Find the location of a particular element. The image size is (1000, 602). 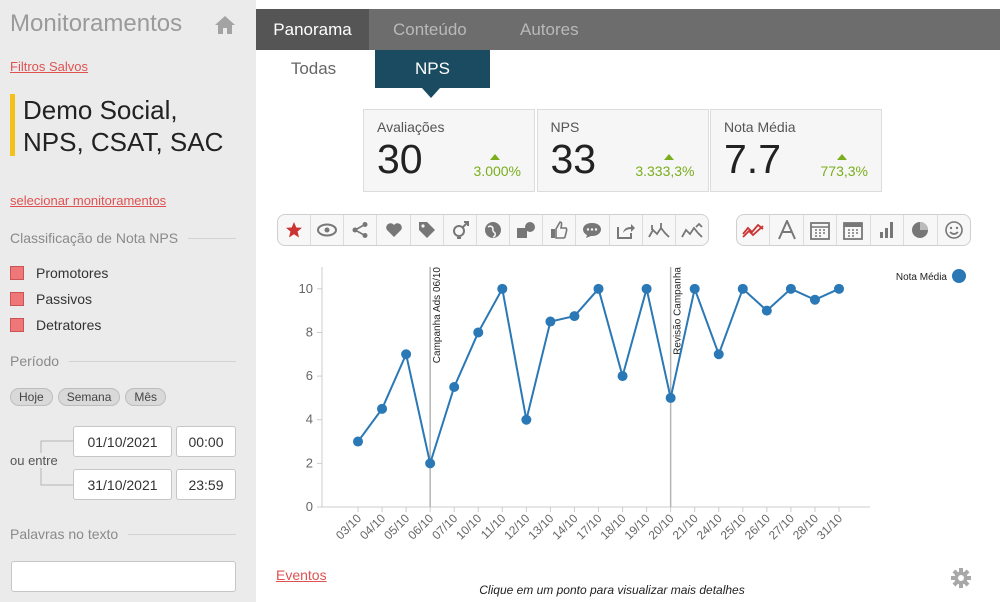

x-tick-label: 07/10 is located at coordinates (444, 526).